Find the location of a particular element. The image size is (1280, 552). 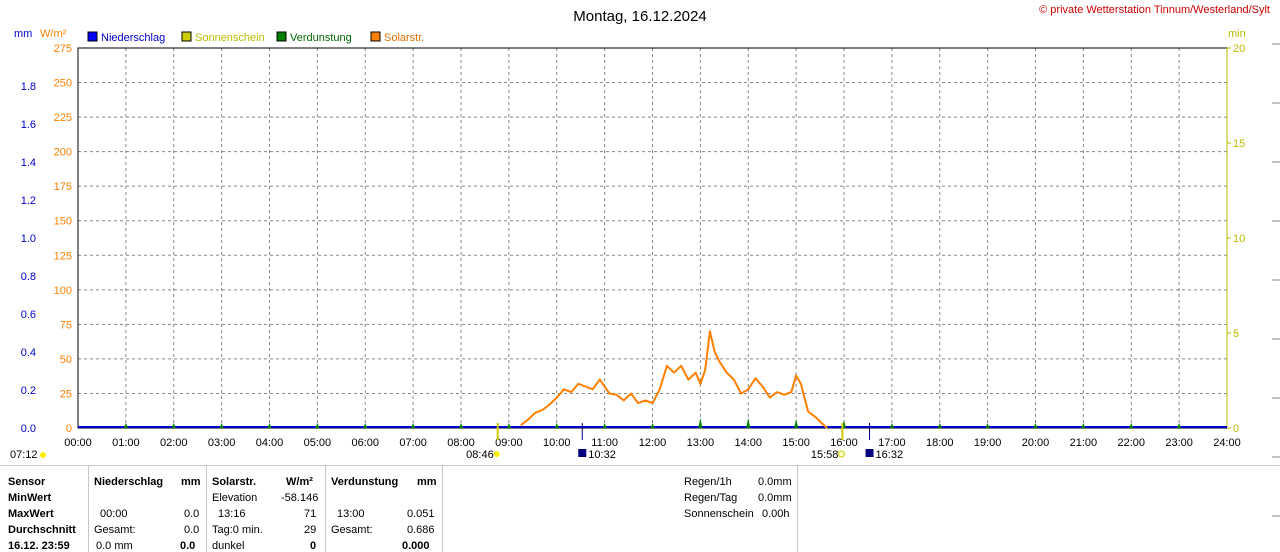

x-tick-label: 02:00 is located at coordinates (174, 443).